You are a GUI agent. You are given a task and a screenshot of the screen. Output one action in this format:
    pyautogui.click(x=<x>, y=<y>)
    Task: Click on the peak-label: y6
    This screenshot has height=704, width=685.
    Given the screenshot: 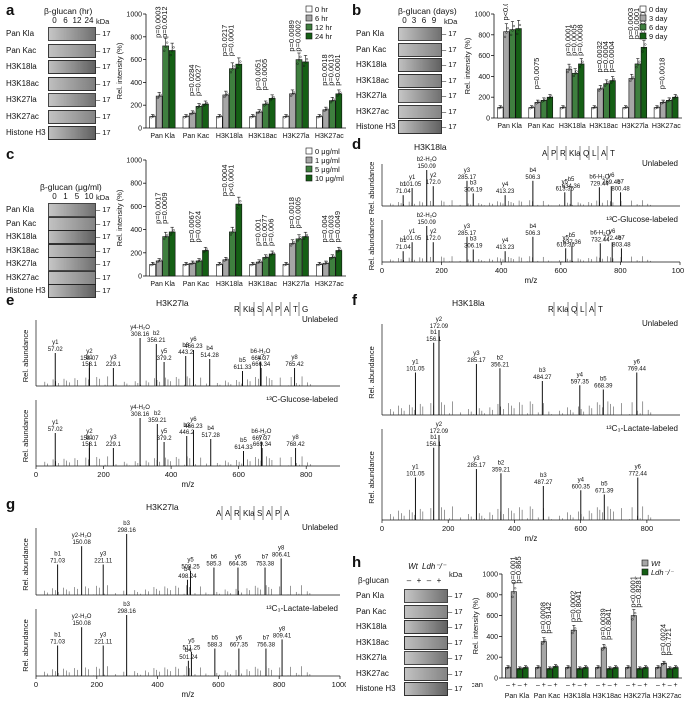 What is the action you would take?
    pyautogui.click(x=637, y=363)
    